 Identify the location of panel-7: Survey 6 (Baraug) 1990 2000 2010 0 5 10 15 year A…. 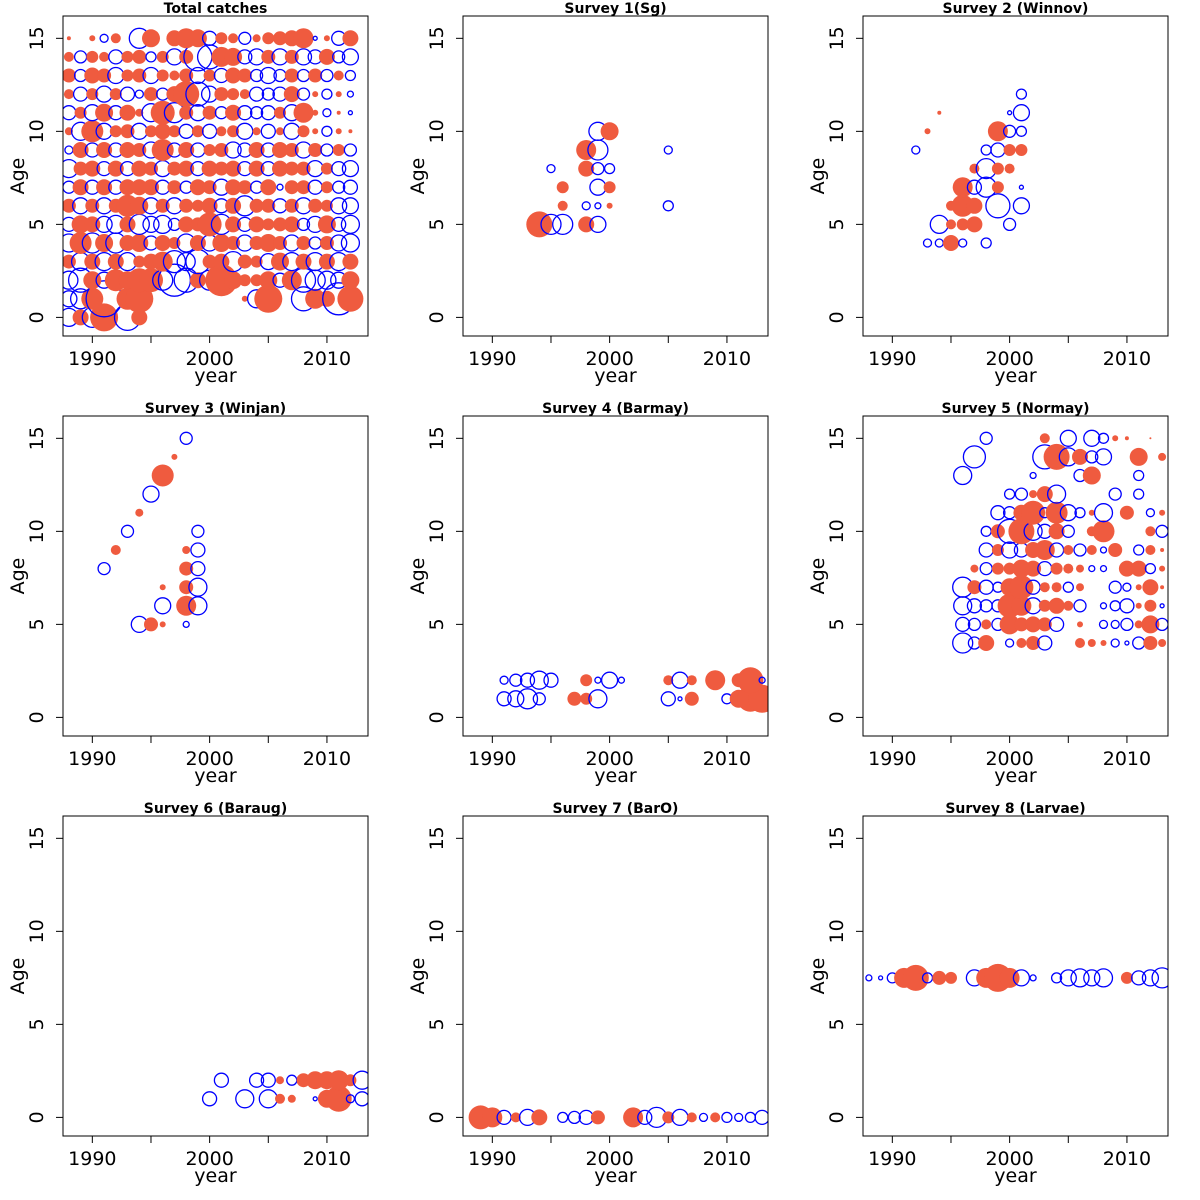
(188, 994).